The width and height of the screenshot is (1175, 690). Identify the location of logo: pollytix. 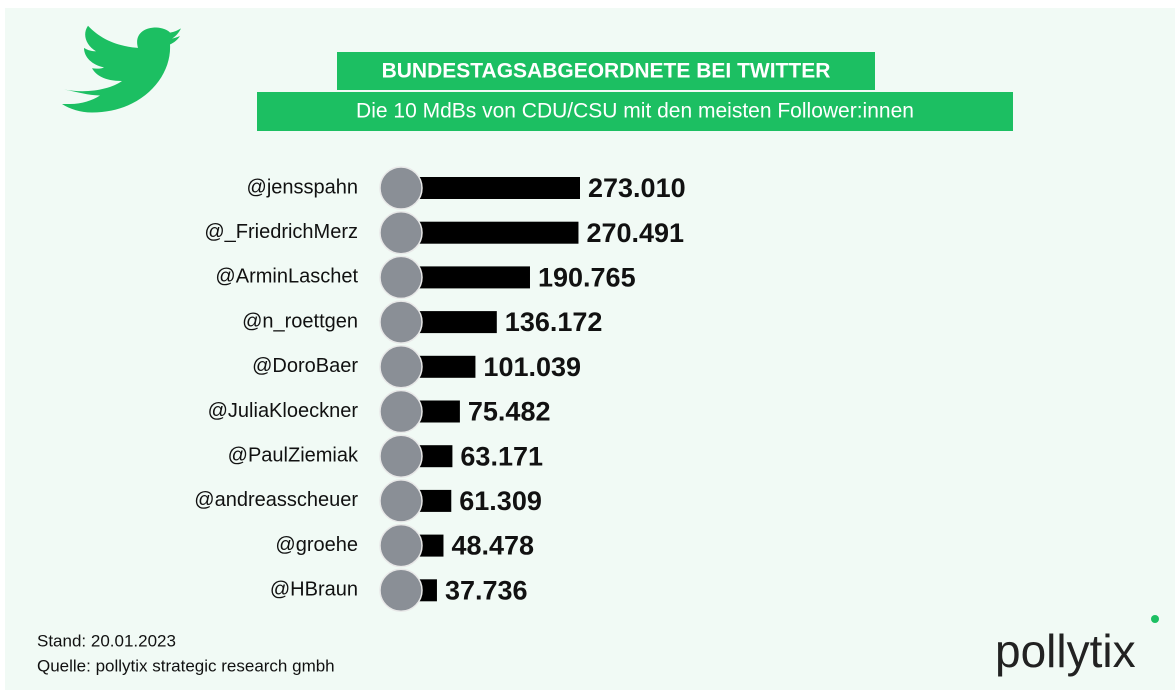
(1065, 651).